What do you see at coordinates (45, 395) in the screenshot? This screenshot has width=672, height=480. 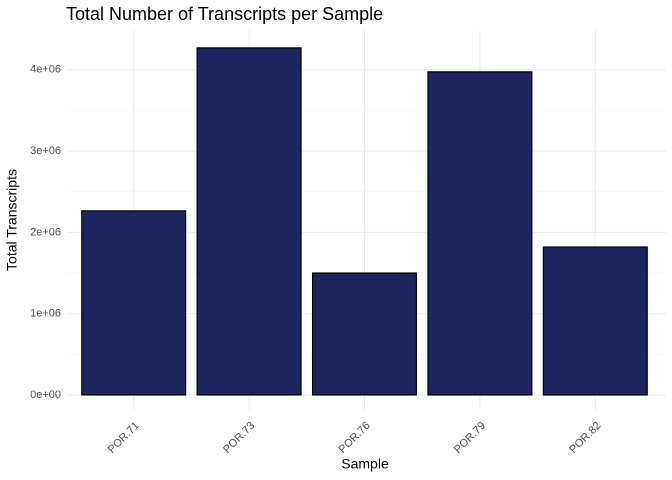 I see `y-tick-label: 0e+00` at bounding box center [45, 395].